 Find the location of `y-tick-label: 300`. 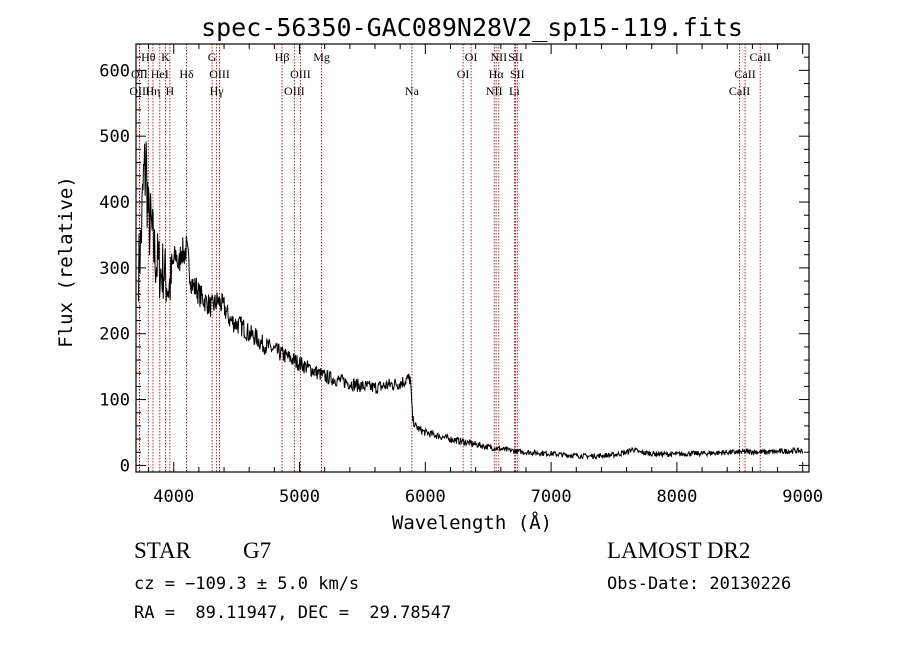

y-tick-label: 300 is located at coordinates (114, 269).